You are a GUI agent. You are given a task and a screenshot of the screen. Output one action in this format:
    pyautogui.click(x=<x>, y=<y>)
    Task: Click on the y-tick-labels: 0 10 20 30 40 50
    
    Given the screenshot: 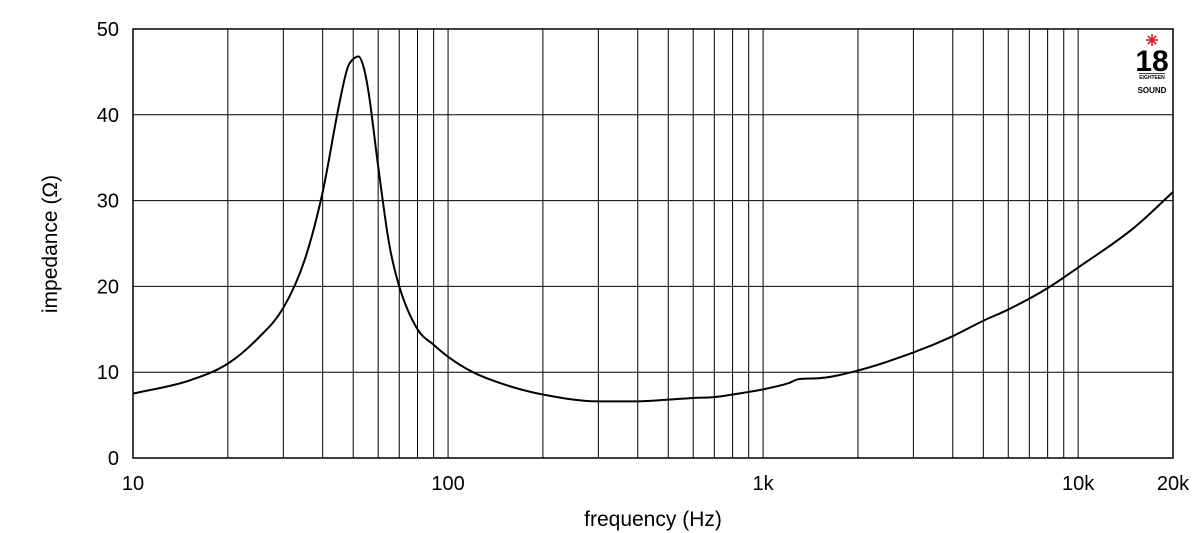 What is the action you would take?
    pyautogui.click(x=108, y=244)
    